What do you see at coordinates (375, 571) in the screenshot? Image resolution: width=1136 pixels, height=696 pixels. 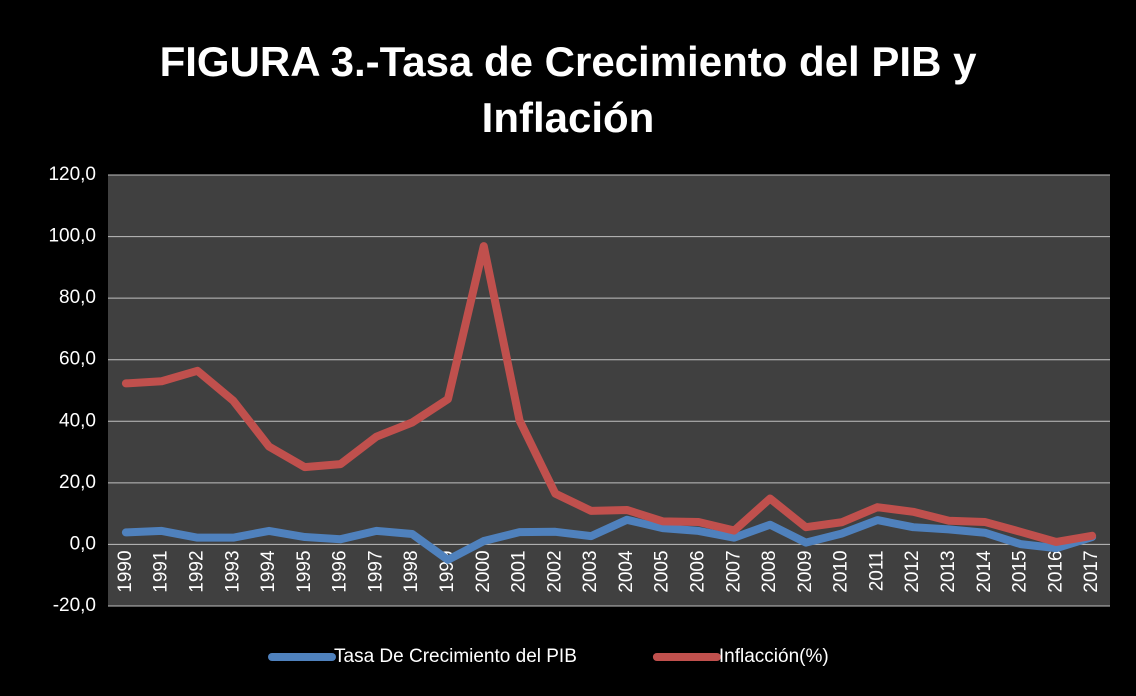 I see `x-tick-label: 1997` at bounding box center [375, 571].